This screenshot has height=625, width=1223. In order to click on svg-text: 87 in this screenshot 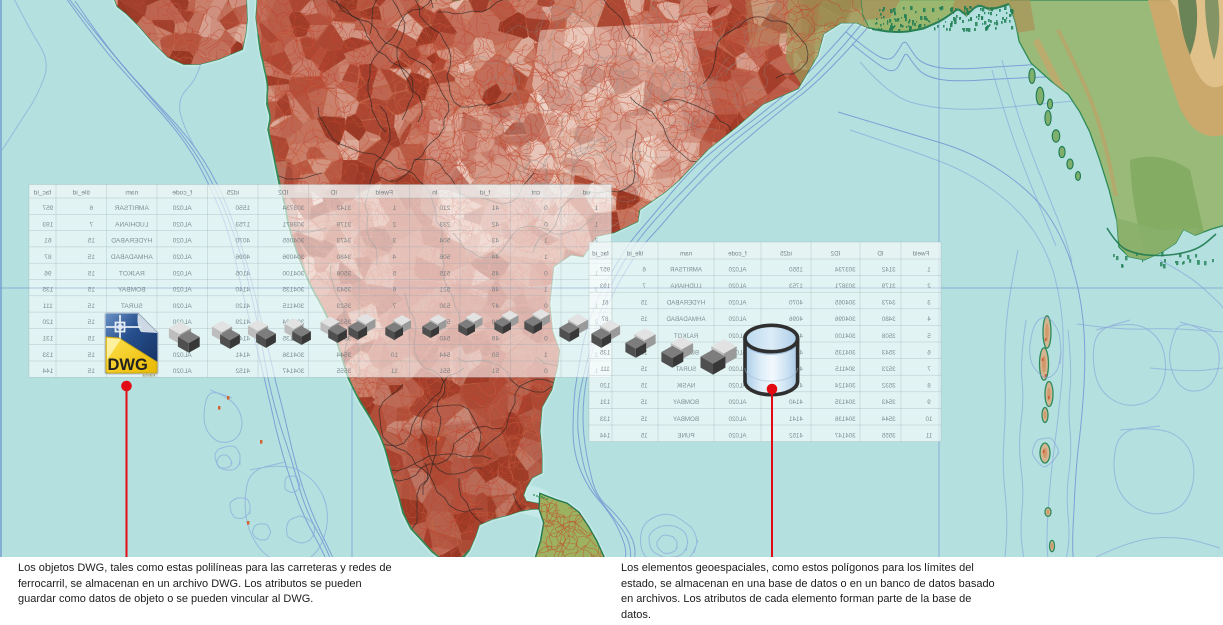, I will do `click(48, 257)`.